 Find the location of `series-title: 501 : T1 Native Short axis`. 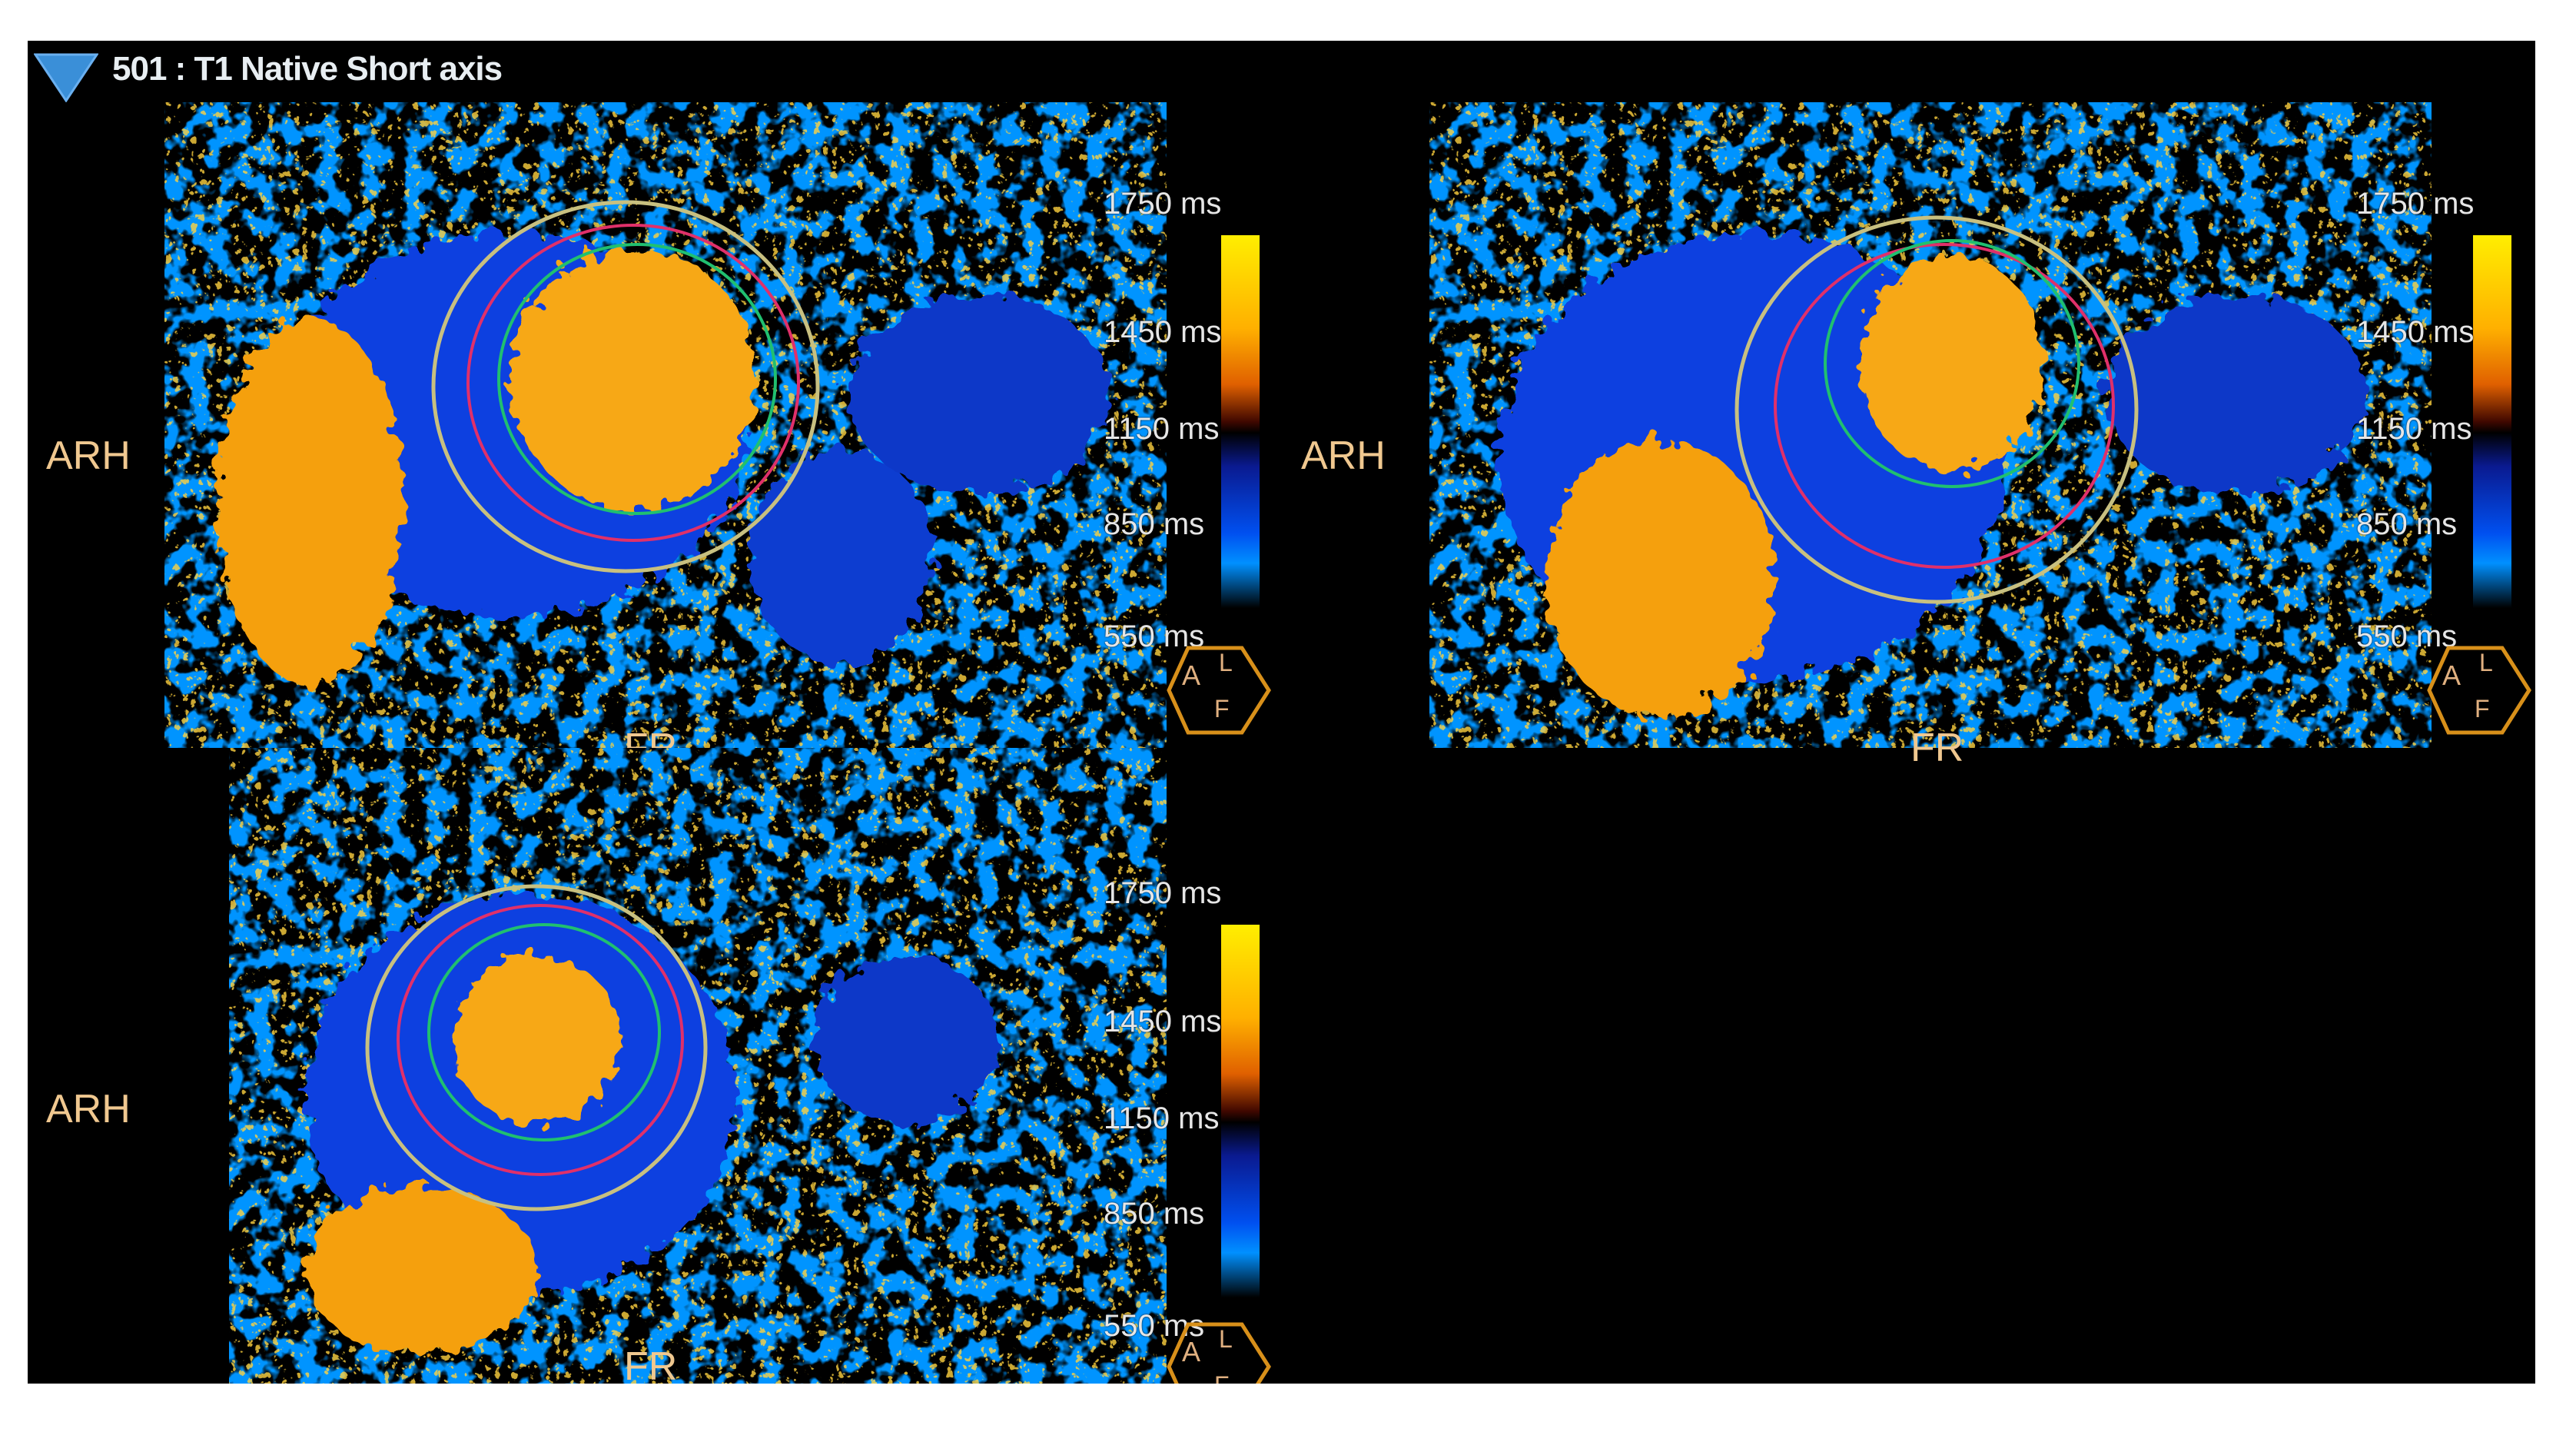

series-title: 501 : T1 Native Short axis is located at coordinates (307, 69).